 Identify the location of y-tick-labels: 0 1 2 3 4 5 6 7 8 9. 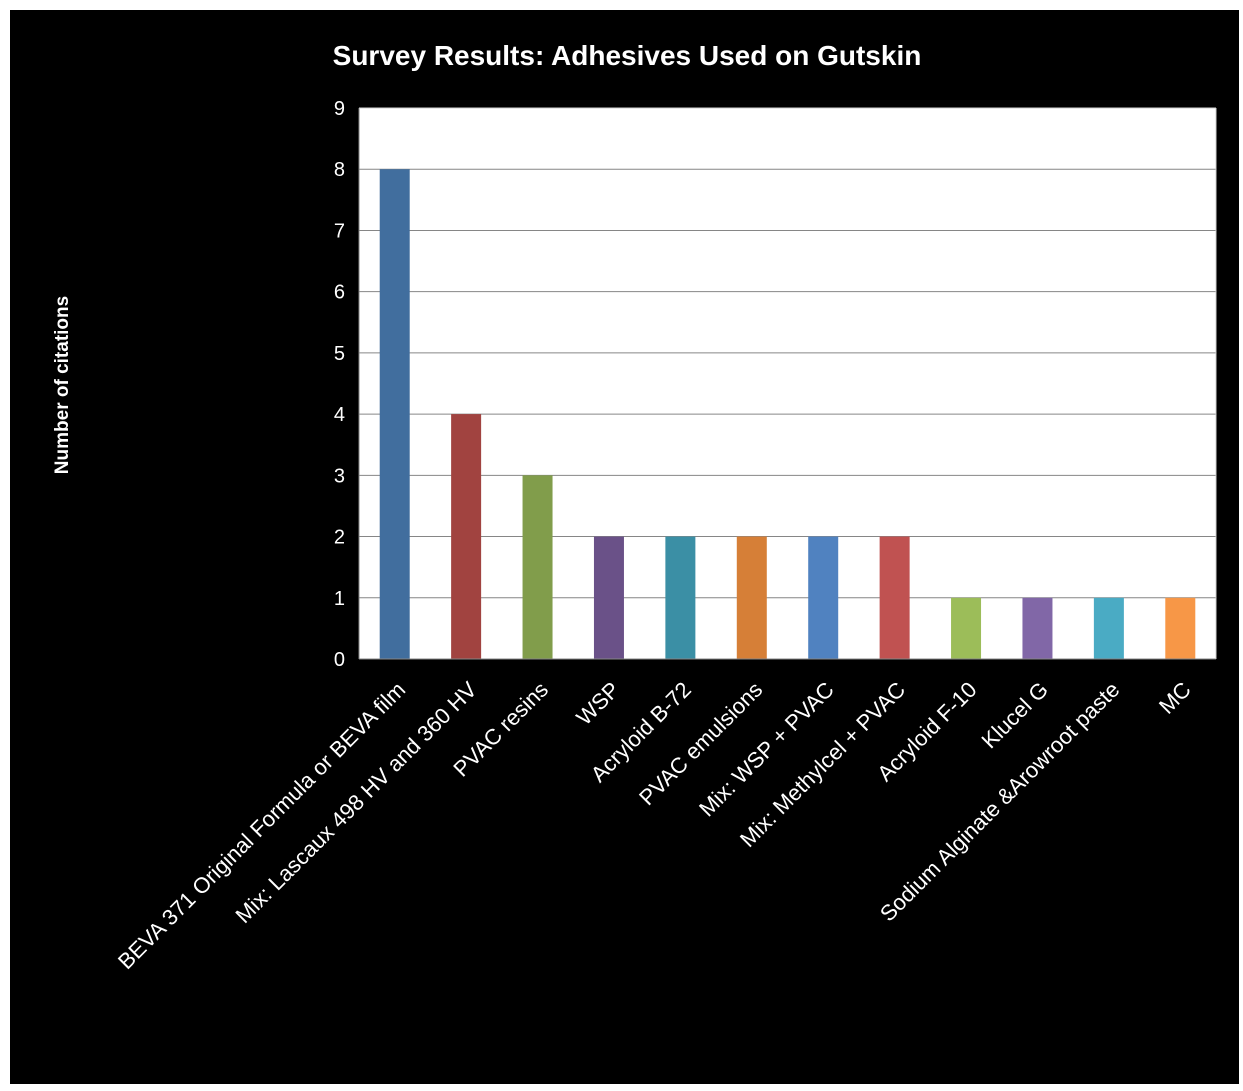
(339, 384).